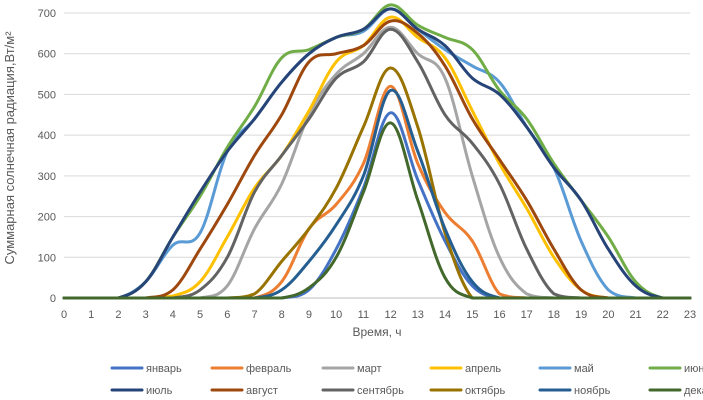 The height and width of the screenshot is (400, 703). What do you see at coordinates (418, 315) in the screenshot?
I see `x-tick-label: 13` at bounding box center [418, 315].